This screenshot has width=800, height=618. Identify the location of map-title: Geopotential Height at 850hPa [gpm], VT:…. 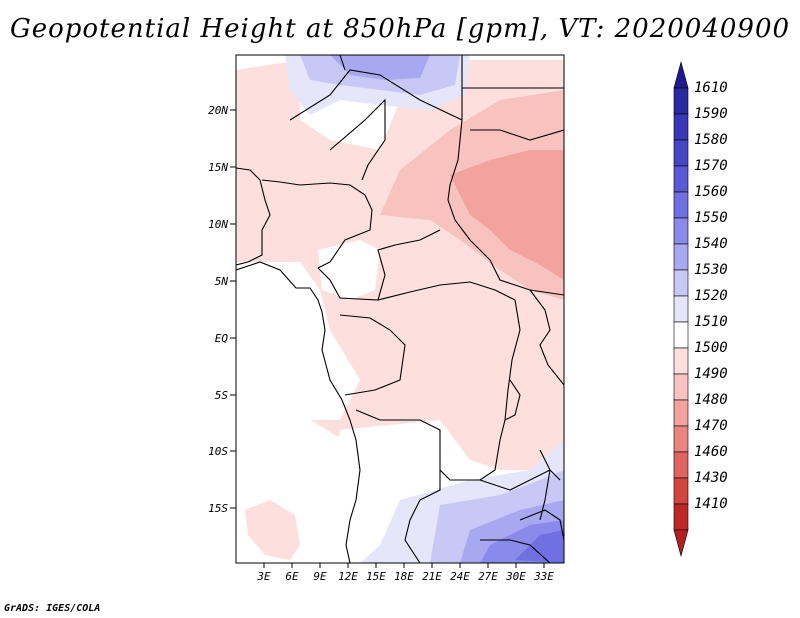
(400, 29).